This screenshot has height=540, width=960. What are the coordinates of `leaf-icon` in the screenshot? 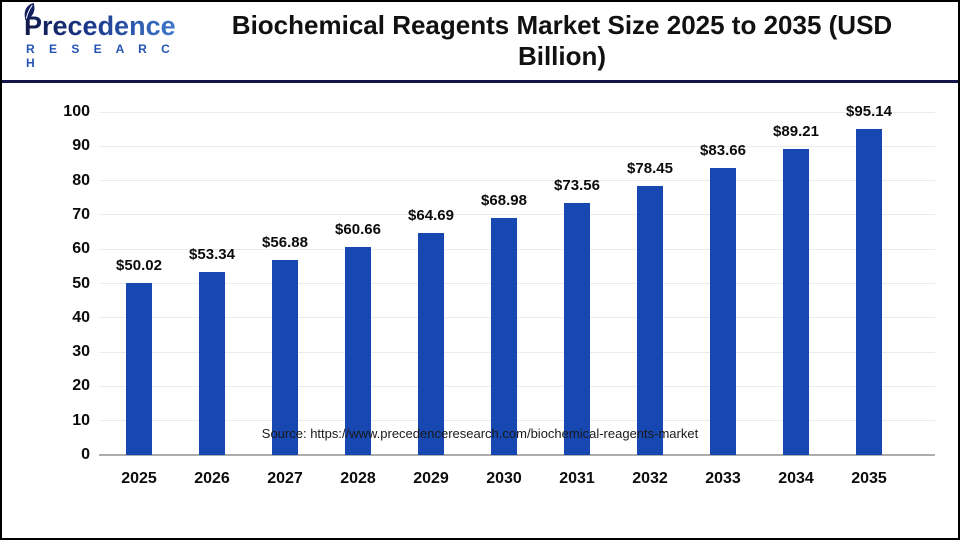 It's located at (29, 11).